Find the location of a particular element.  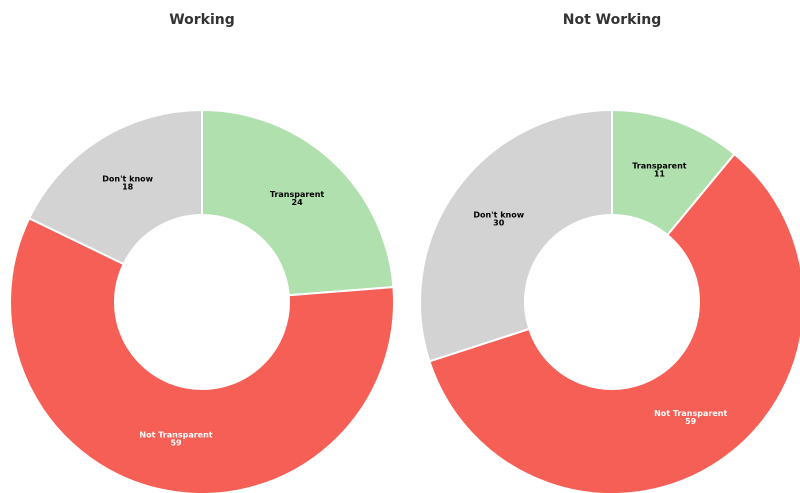

slice-value: 18 is located at coordinates (128, 186).